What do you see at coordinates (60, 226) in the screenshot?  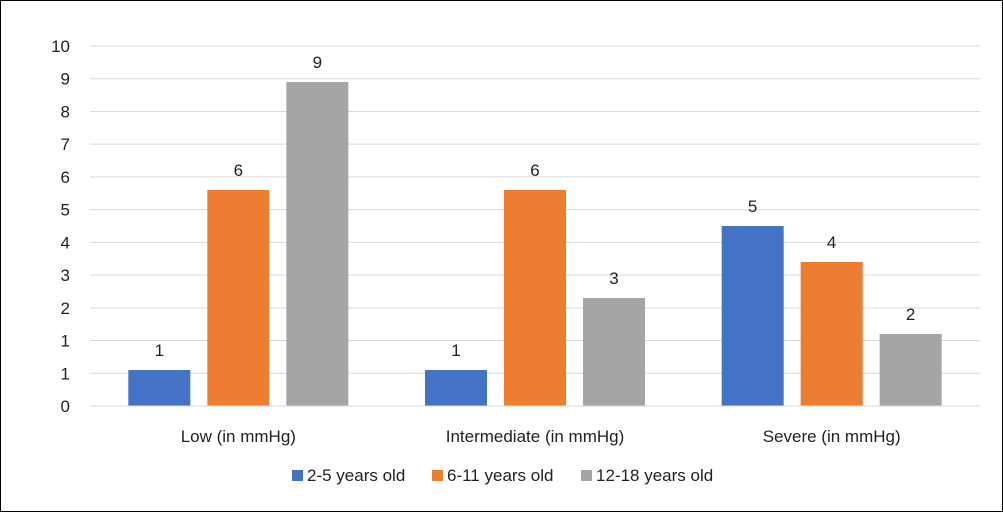 I see `y-axis-ticks: 0 1 1 2 3 4 5 6 7 8 9 10` at bounding box center [60, 226].